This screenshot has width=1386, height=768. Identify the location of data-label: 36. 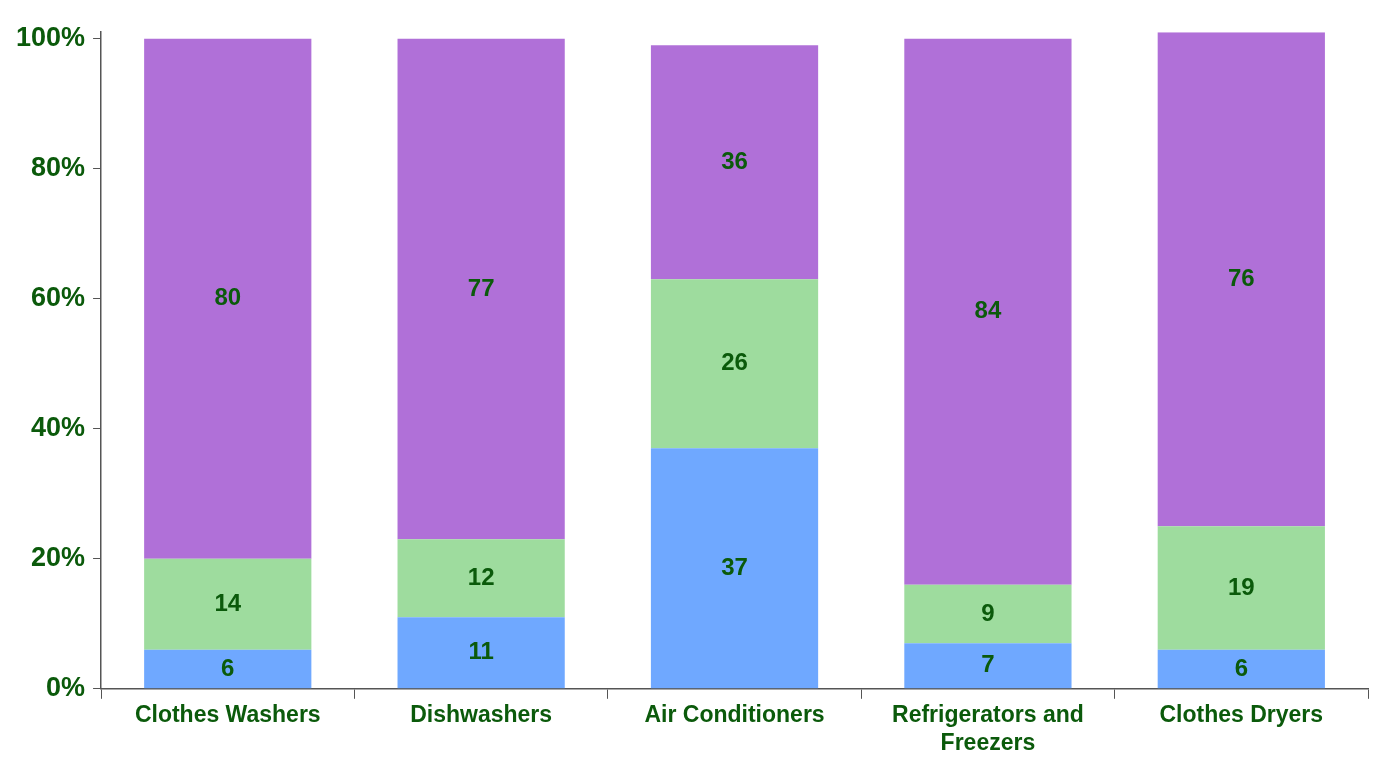
(734, 160).